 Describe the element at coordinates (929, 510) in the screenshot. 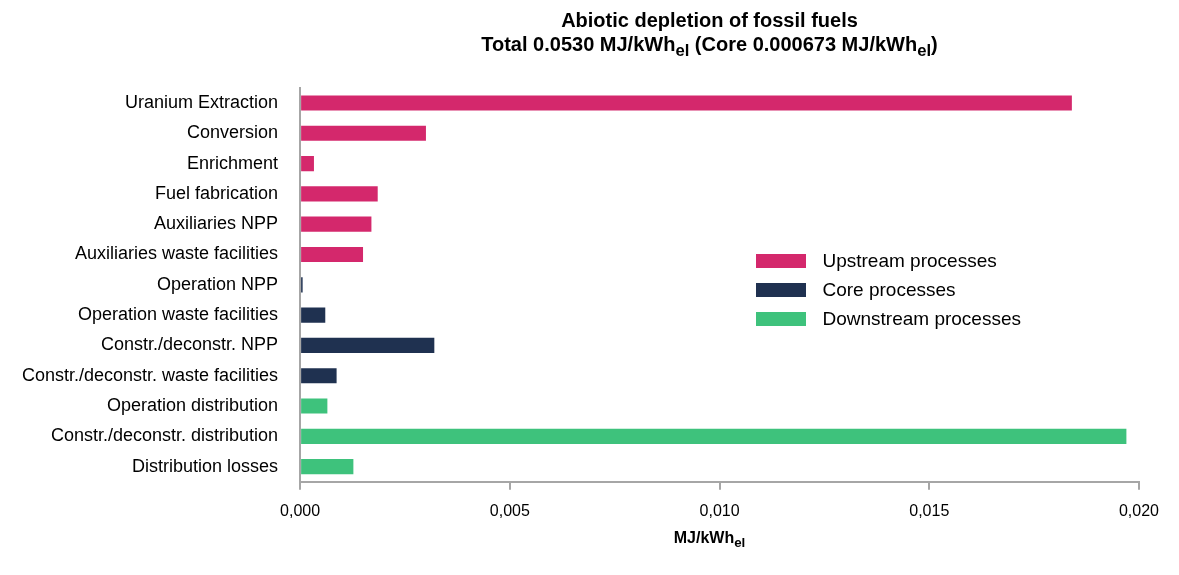

I see `x-tick-label: 0,015` at that location.